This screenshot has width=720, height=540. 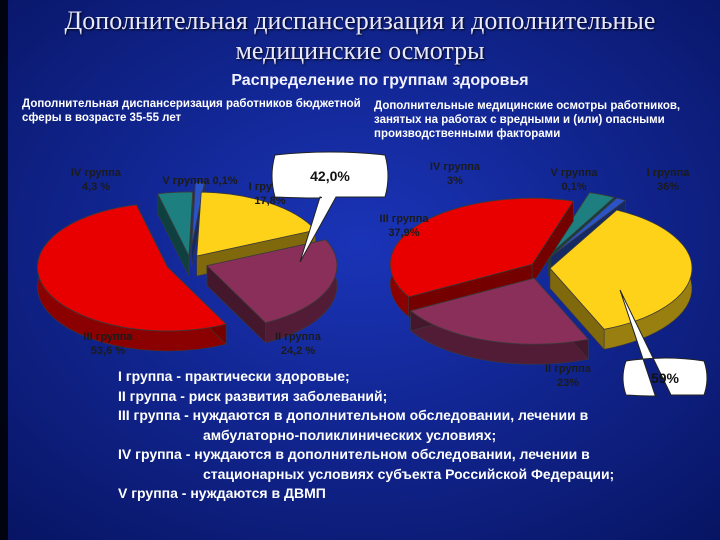 What do you see at coordinates (109, 344) in the screenshot?
I see `slice-label-group3: III группа 53,6 %` at bounding box center [109, 344].